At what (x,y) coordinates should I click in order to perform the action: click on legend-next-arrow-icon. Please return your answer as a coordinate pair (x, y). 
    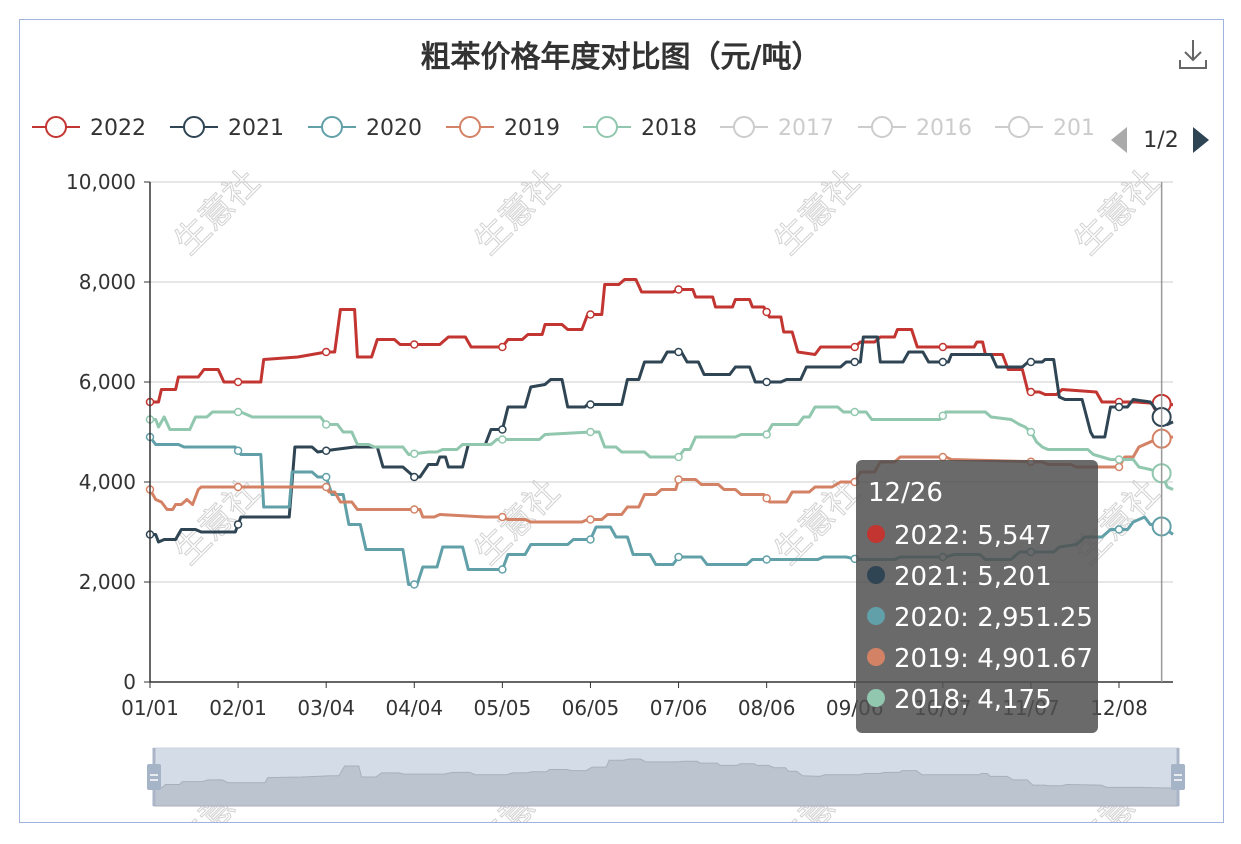
    Looking at the image, I should click on (1201, 140).